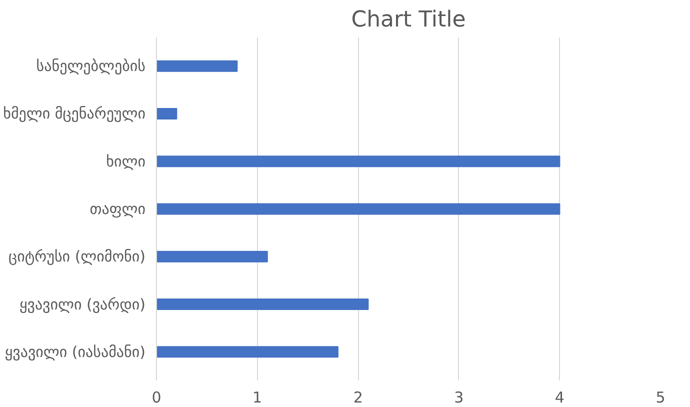 Image resolution: width=690 pixels, height=407 pixels. Describe the element at coordinates (82, 304) in the screenshot. I see `y-tick-label: ყვავილი (ვარდი)` at that location.